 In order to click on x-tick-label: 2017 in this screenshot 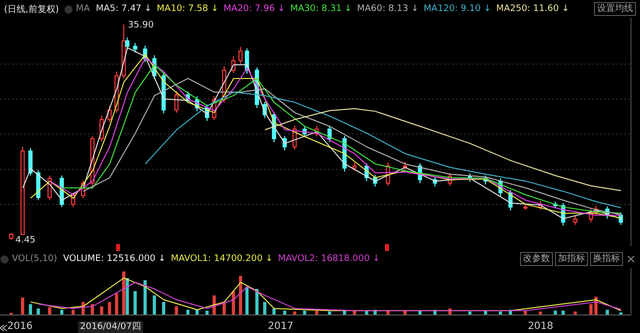, I will do `click(281, 326)`.